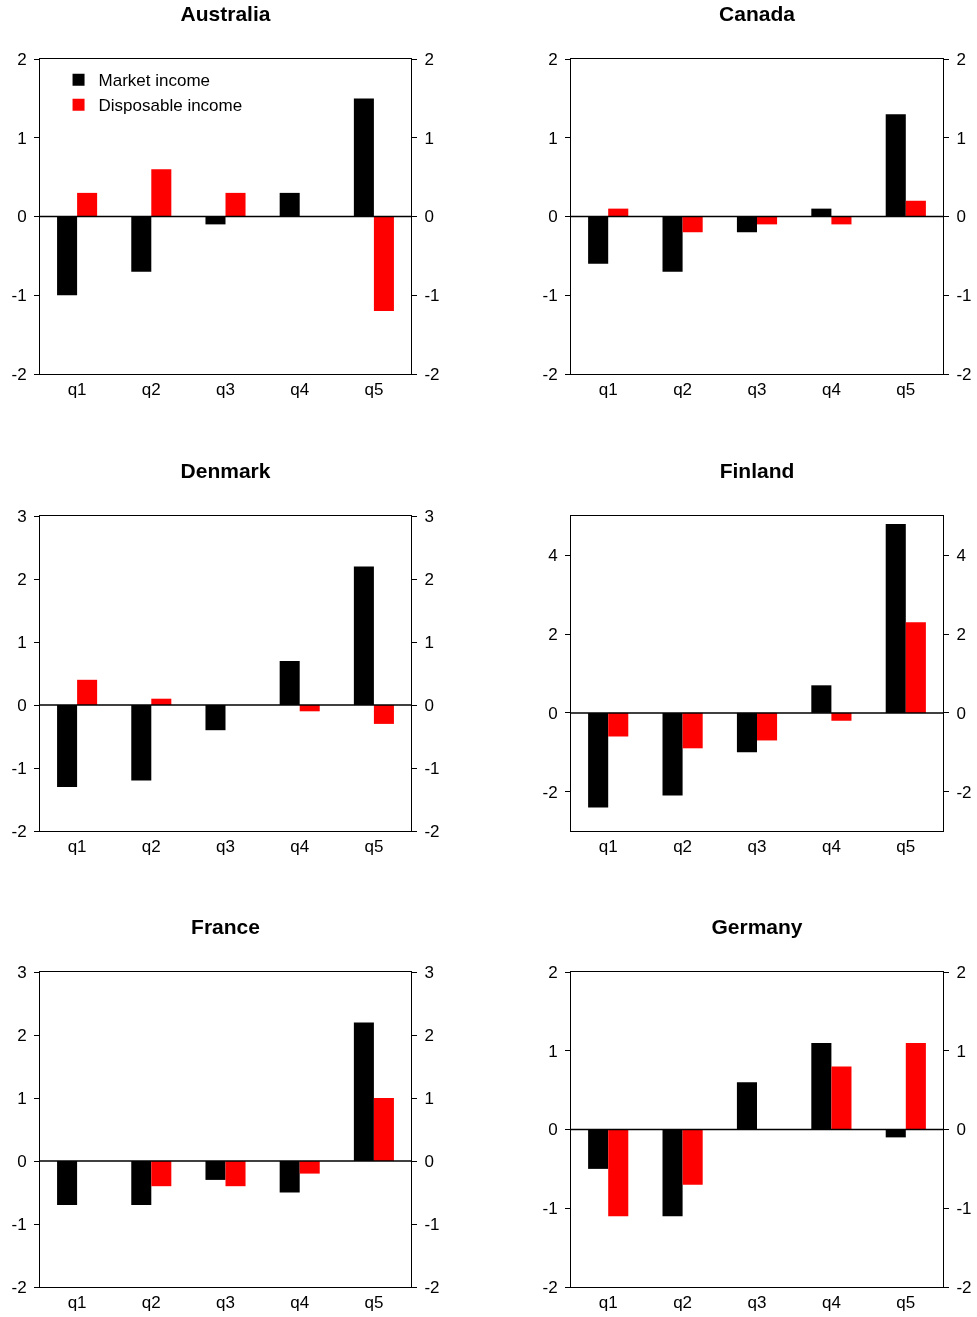  What do you see at coordinates (225, 13) in the screenshot?
I see `chart-title: Australia` at bounding box center [225, 13].